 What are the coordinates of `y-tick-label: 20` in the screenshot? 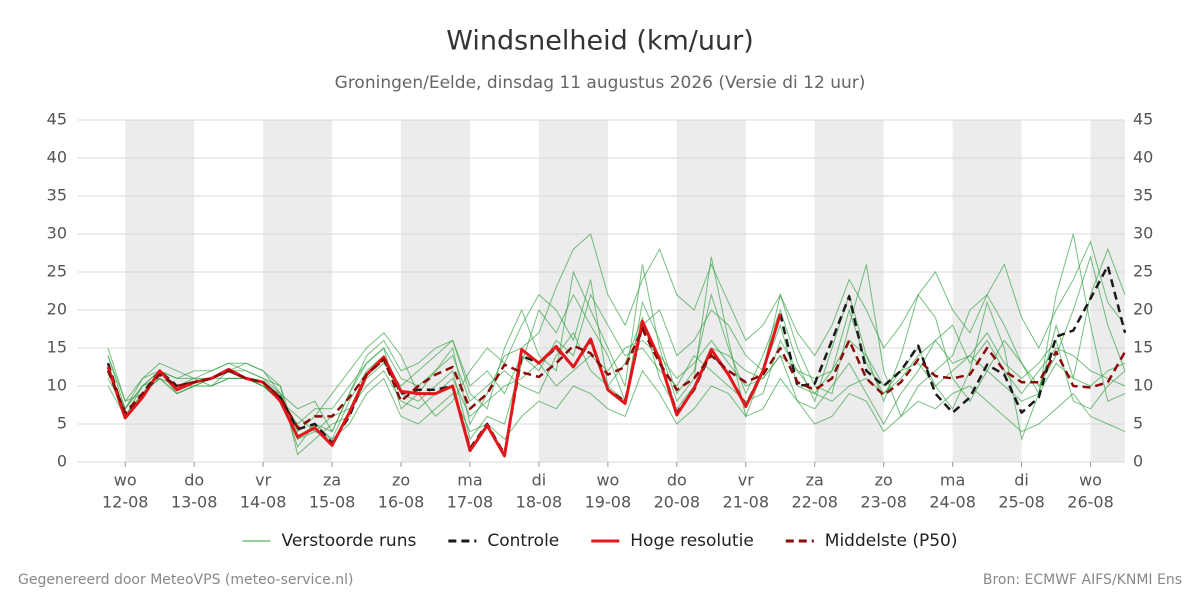 It's located at (57, 309).